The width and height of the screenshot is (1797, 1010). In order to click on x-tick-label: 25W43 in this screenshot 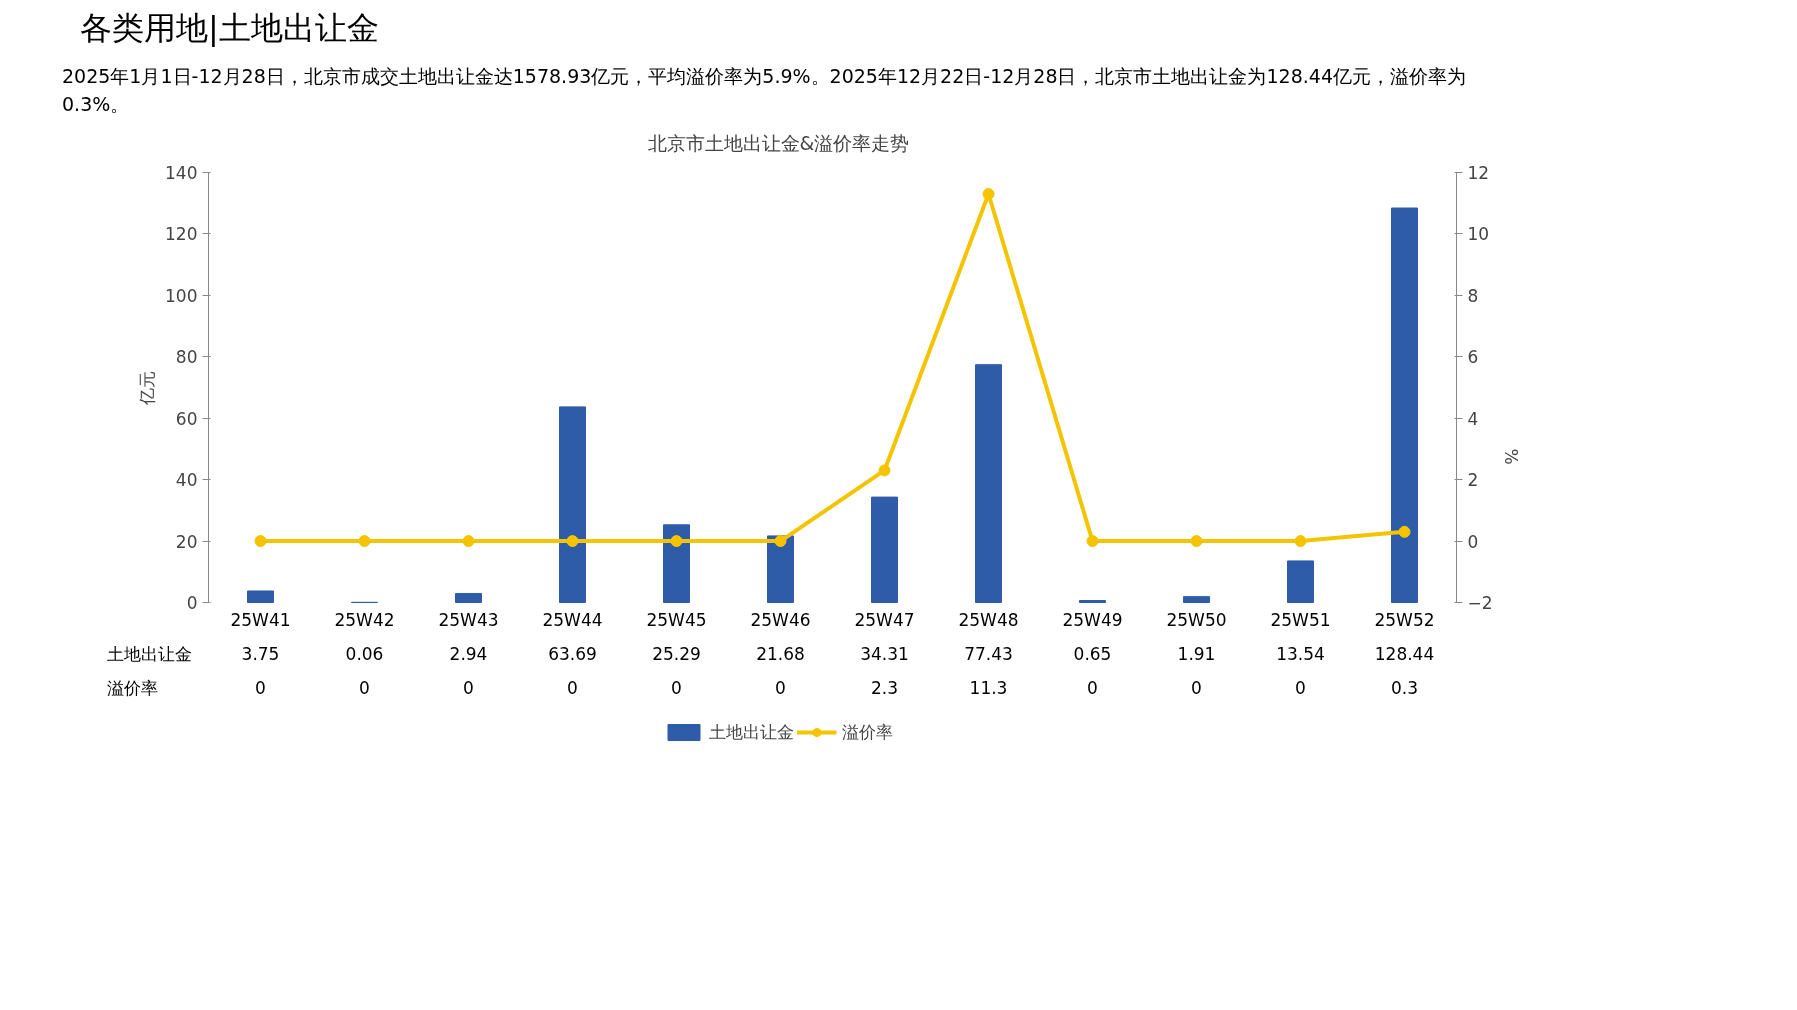, I will do `click(468, 619)`.